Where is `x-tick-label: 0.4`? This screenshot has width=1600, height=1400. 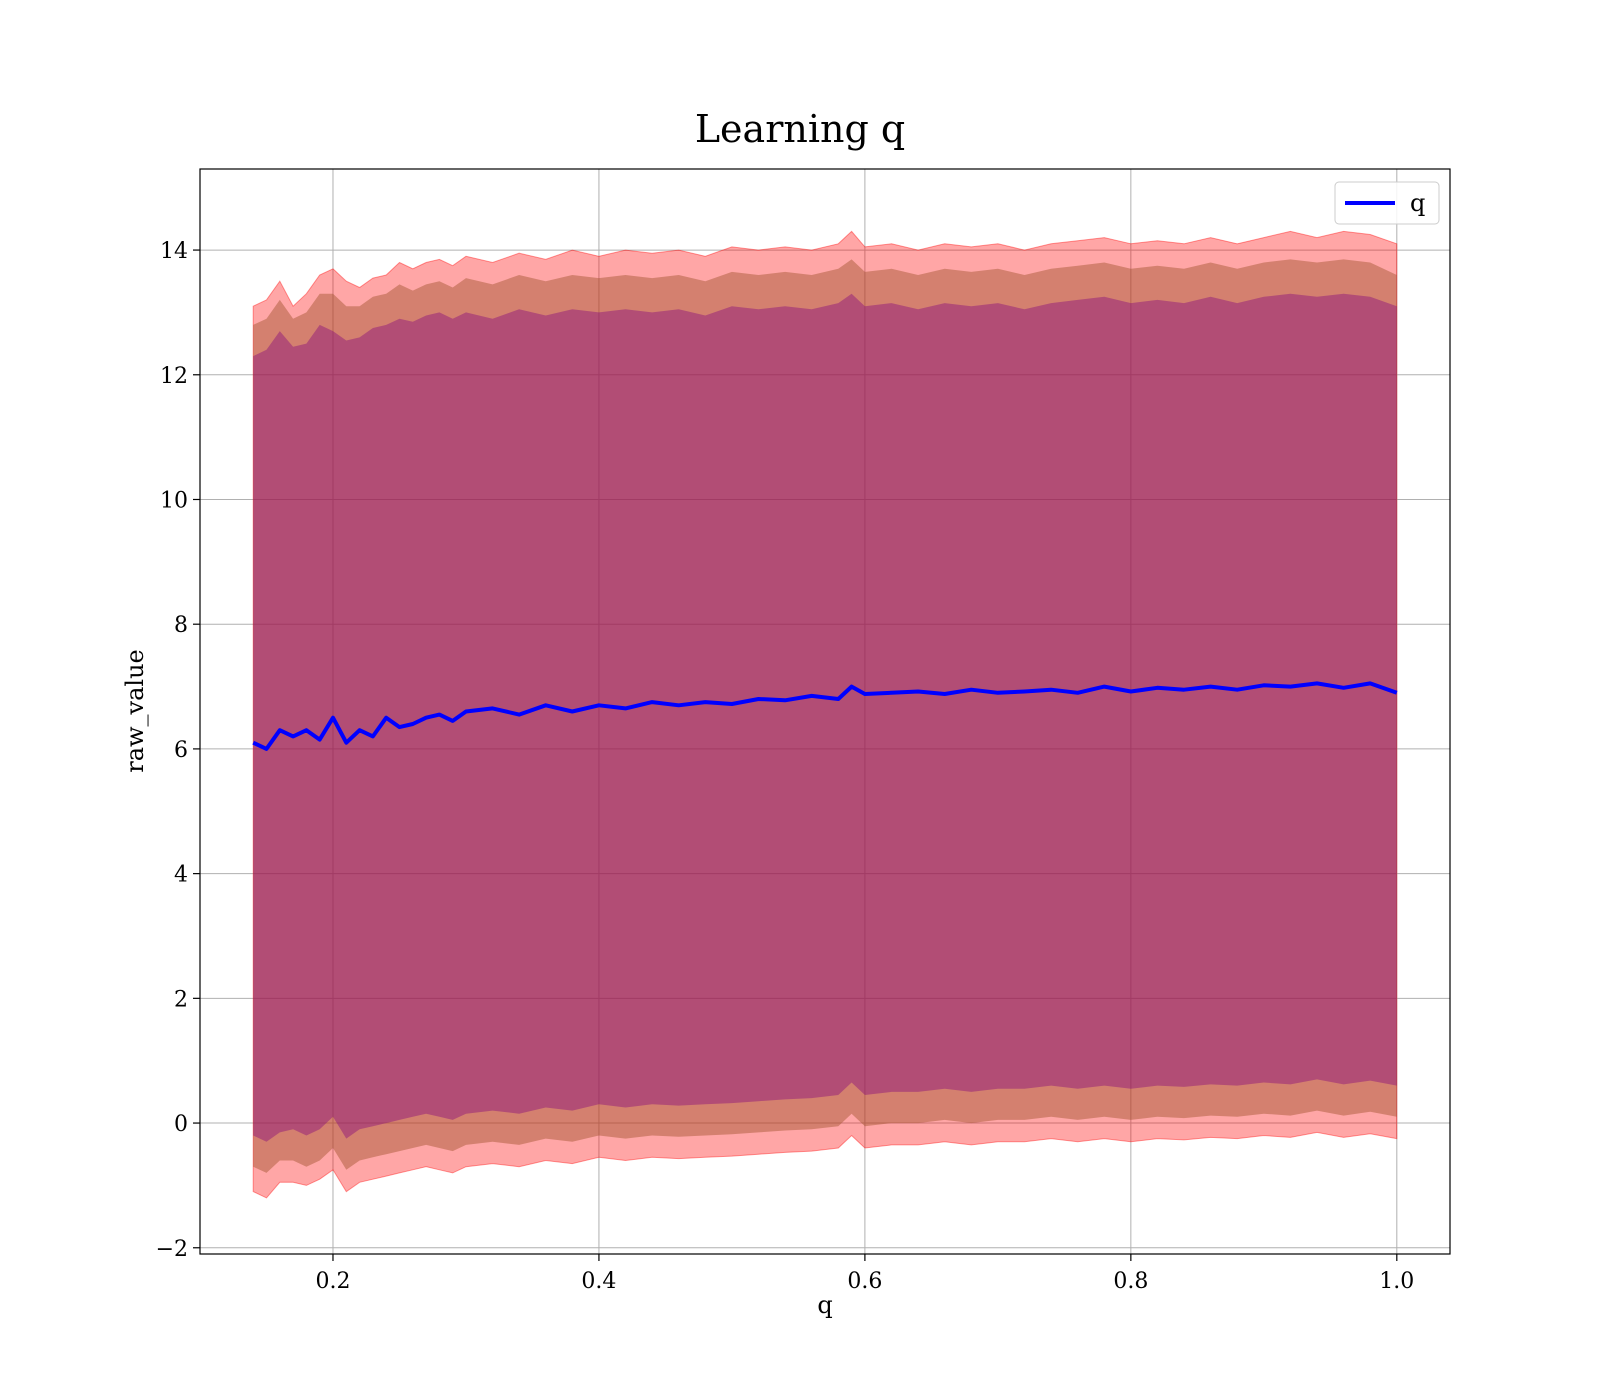 x-tick-label: 0.4 is located at coordinates (598, 1281).